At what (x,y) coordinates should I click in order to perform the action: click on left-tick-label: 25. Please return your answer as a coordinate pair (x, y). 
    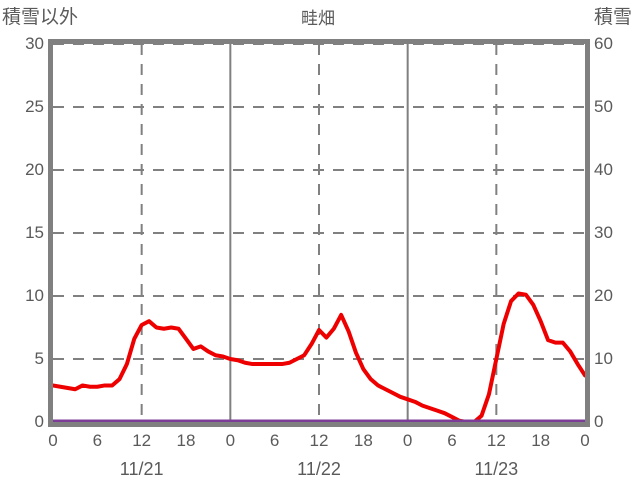
    Looking at the image, I should click on (34, 106).